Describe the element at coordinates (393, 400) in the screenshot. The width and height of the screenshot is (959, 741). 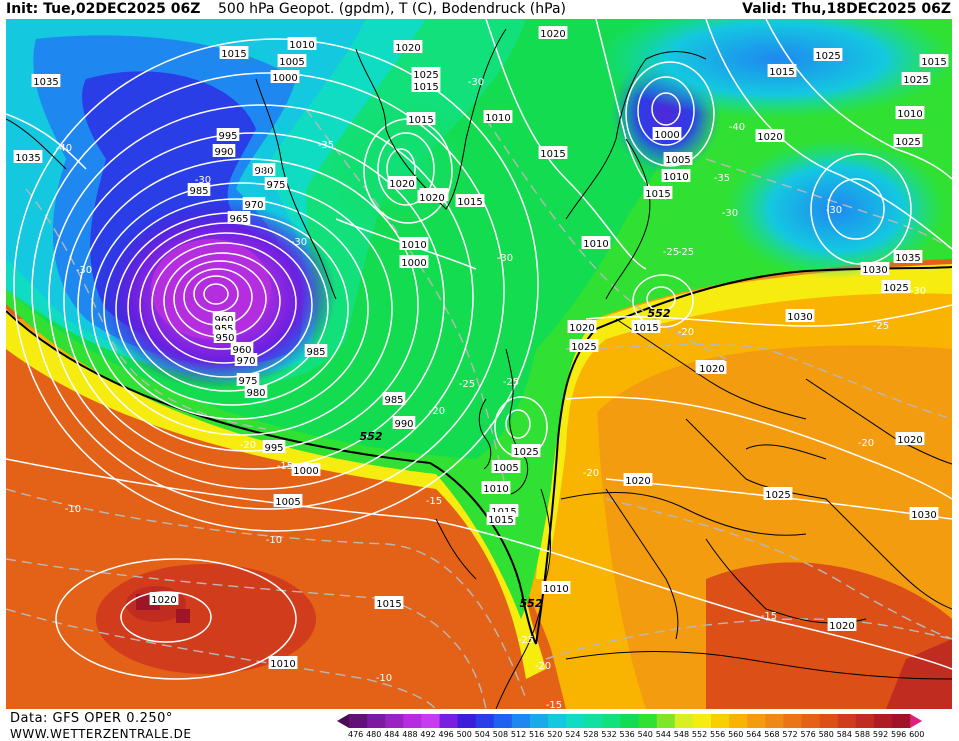
I see `pressure-label: 985` at that location.